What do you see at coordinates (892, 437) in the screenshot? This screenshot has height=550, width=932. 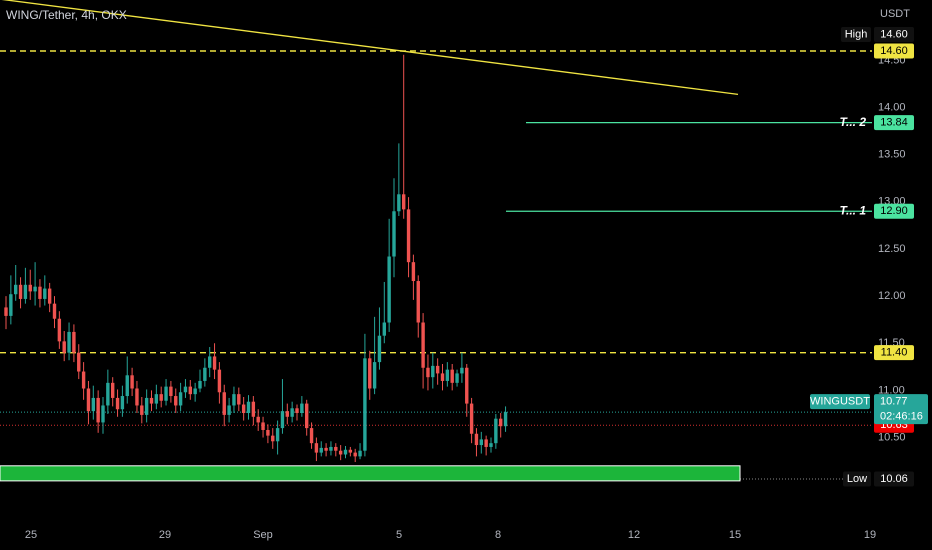 I see `y-tick-label: 10.50` at bounding box center [892, 437].